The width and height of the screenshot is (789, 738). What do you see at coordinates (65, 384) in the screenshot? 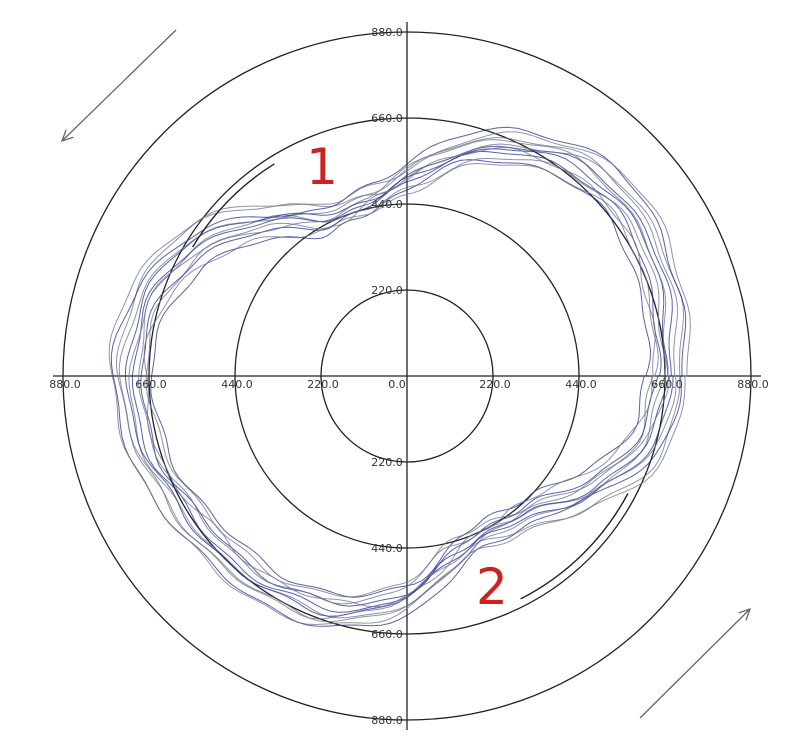
I see `tick-label-left: 880.0` at bounding box center [65, 384].